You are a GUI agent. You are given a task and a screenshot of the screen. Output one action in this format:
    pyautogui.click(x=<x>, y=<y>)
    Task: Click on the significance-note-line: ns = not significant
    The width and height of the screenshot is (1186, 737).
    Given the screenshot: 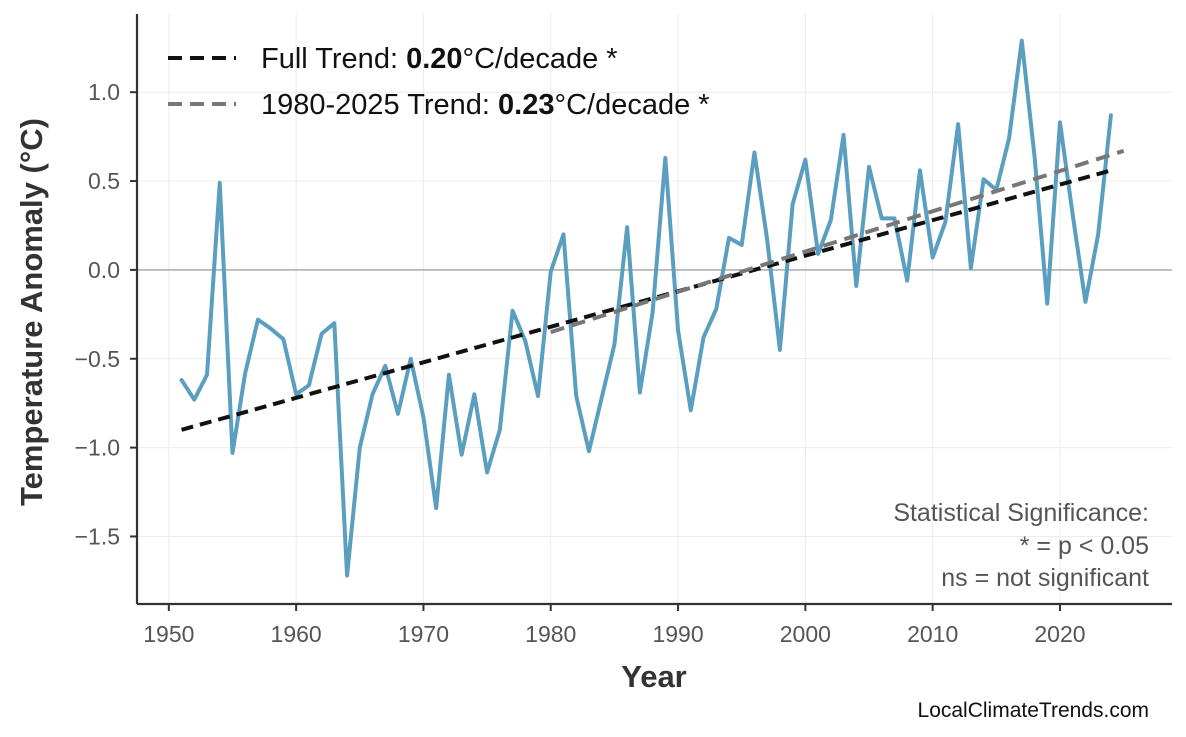 What is the action you would take?
    pyautogui.click(x=1045, y=578)
    